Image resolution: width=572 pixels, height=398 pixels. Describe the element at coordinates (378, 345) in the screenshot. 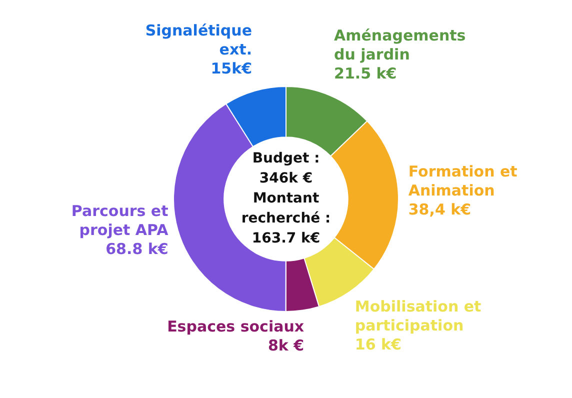

I see `data-label: 16 k€` at that location.